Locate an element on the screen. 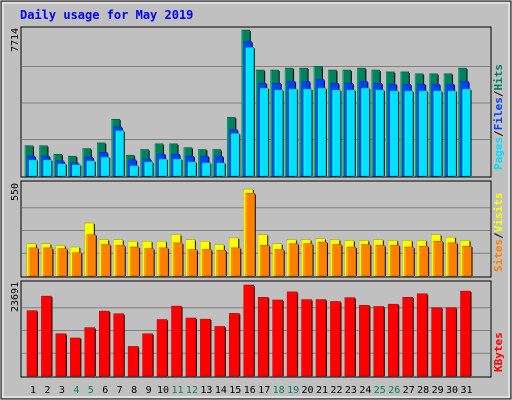 The image size is (512, 400). bar-sites-day22 is located at coordinates (337, 260).